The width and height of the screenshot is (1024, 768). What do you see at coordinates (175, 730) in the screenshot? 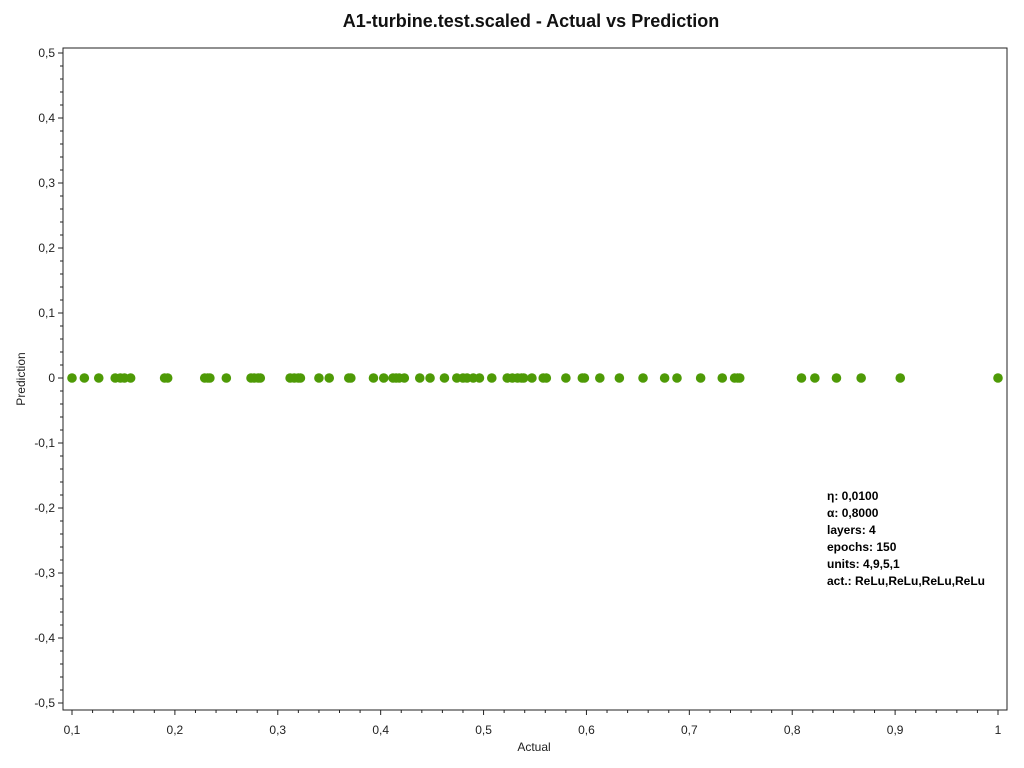
I see `x-tick-label: 0,2` at bounding box center [175, 730].